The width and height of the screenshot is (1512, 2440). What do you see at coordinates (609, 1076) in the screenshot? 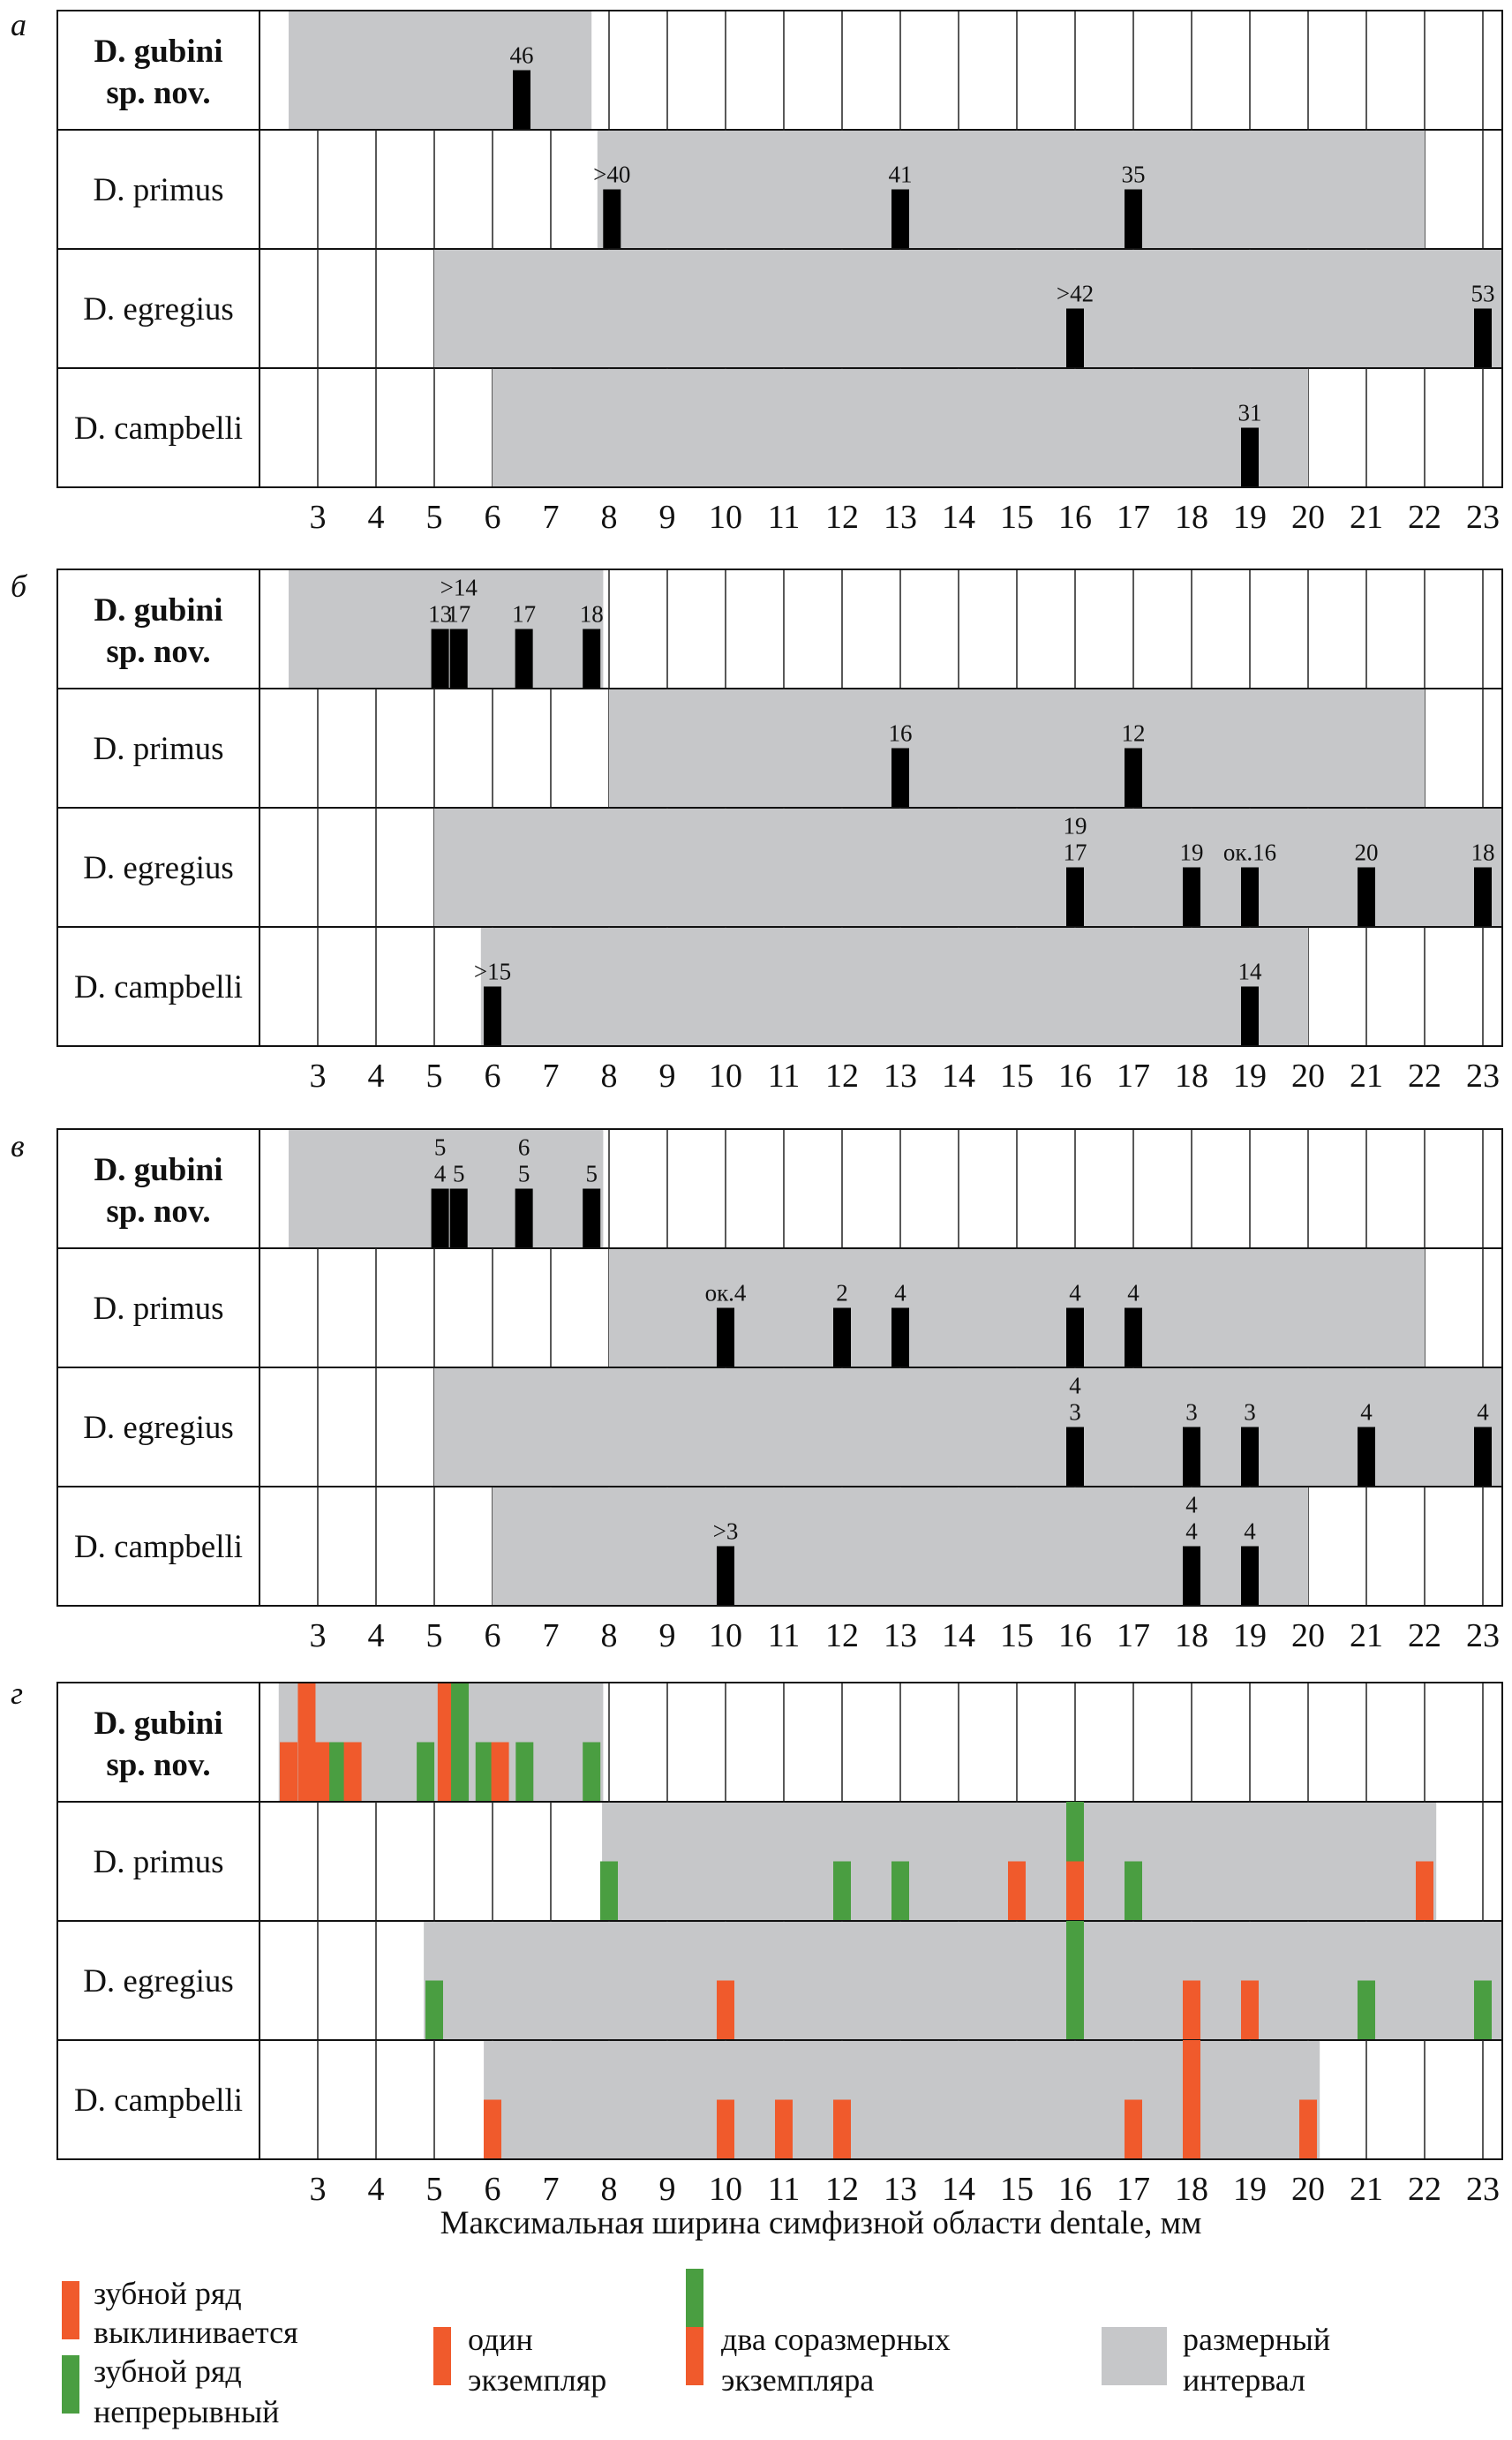
I see `x-tick-label: 8` at bounding box center [609, 1076].